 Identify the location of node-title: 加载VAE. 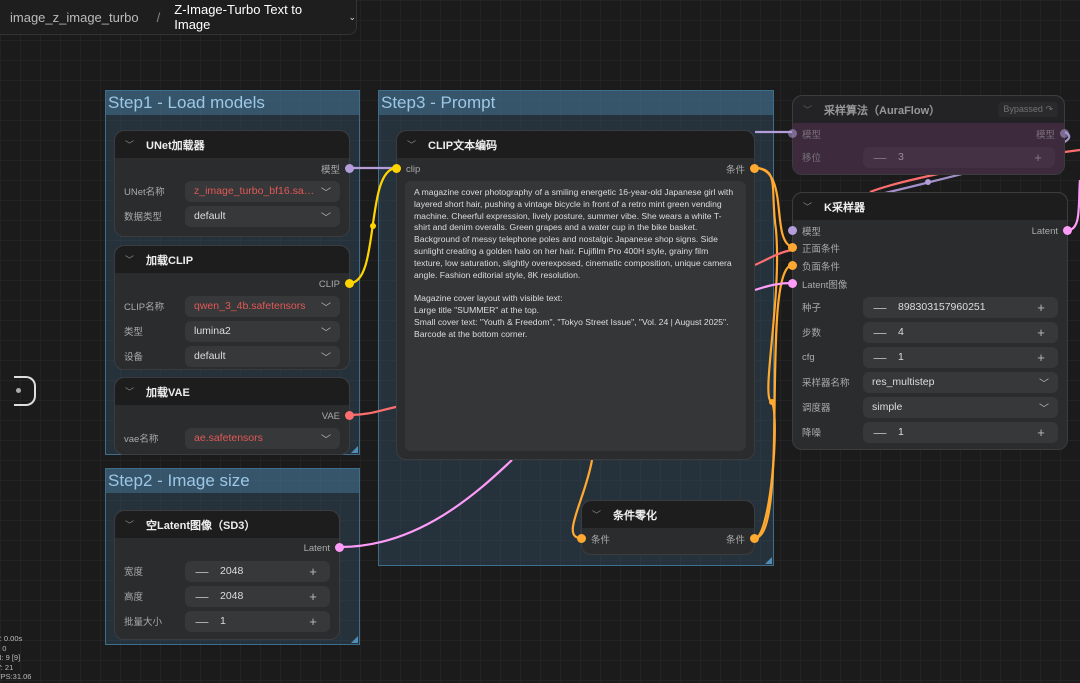
(168, 392).